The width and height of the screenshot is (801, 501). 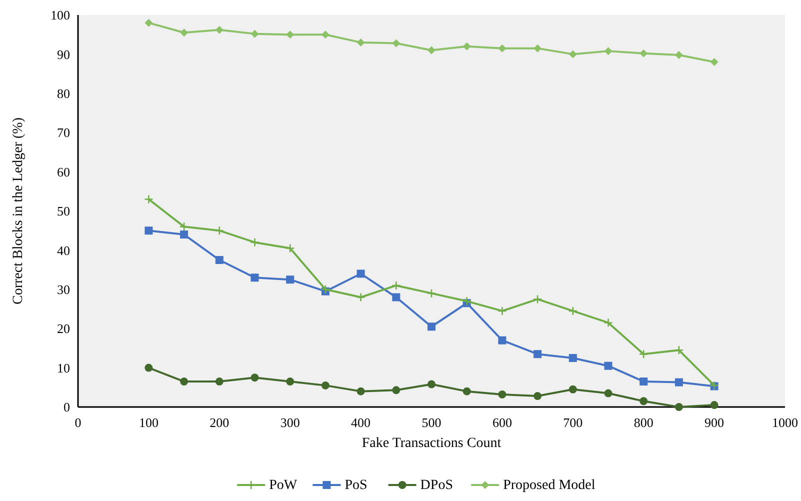 I want to click on legend-label: DPoS, so click(x=436, y=485).